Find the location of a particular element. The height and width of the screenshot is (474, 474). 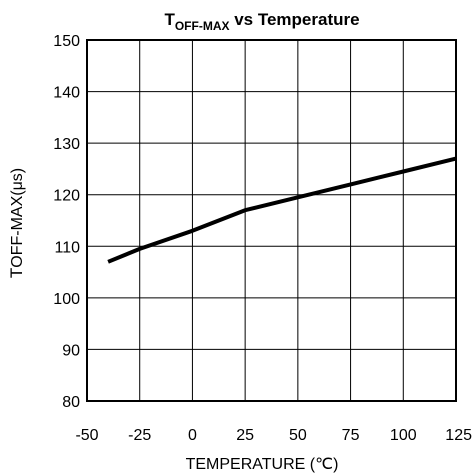

x-tick-label: -50 is located at coordinates (86, 435).